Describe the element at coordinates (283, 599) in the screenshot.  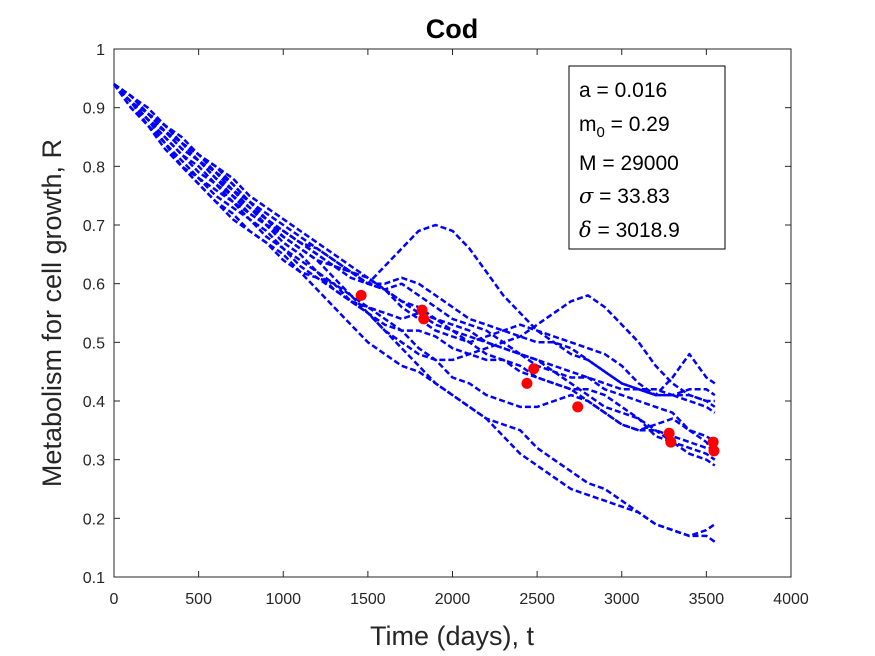
I see `x-tick-label: 1000` at that location.